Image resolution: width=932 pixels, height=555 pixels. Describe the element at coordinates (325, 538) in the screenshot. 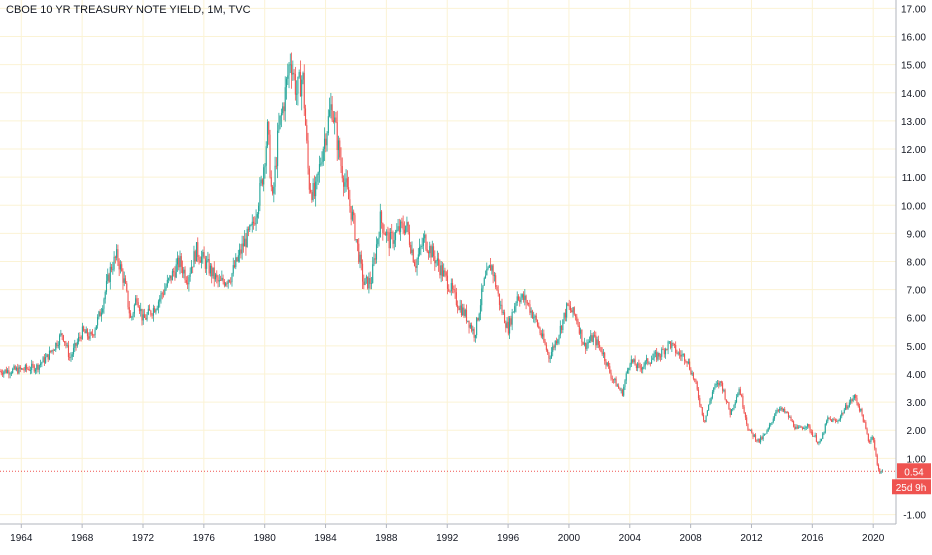

I see `x-tick-label: 1984` at that location.